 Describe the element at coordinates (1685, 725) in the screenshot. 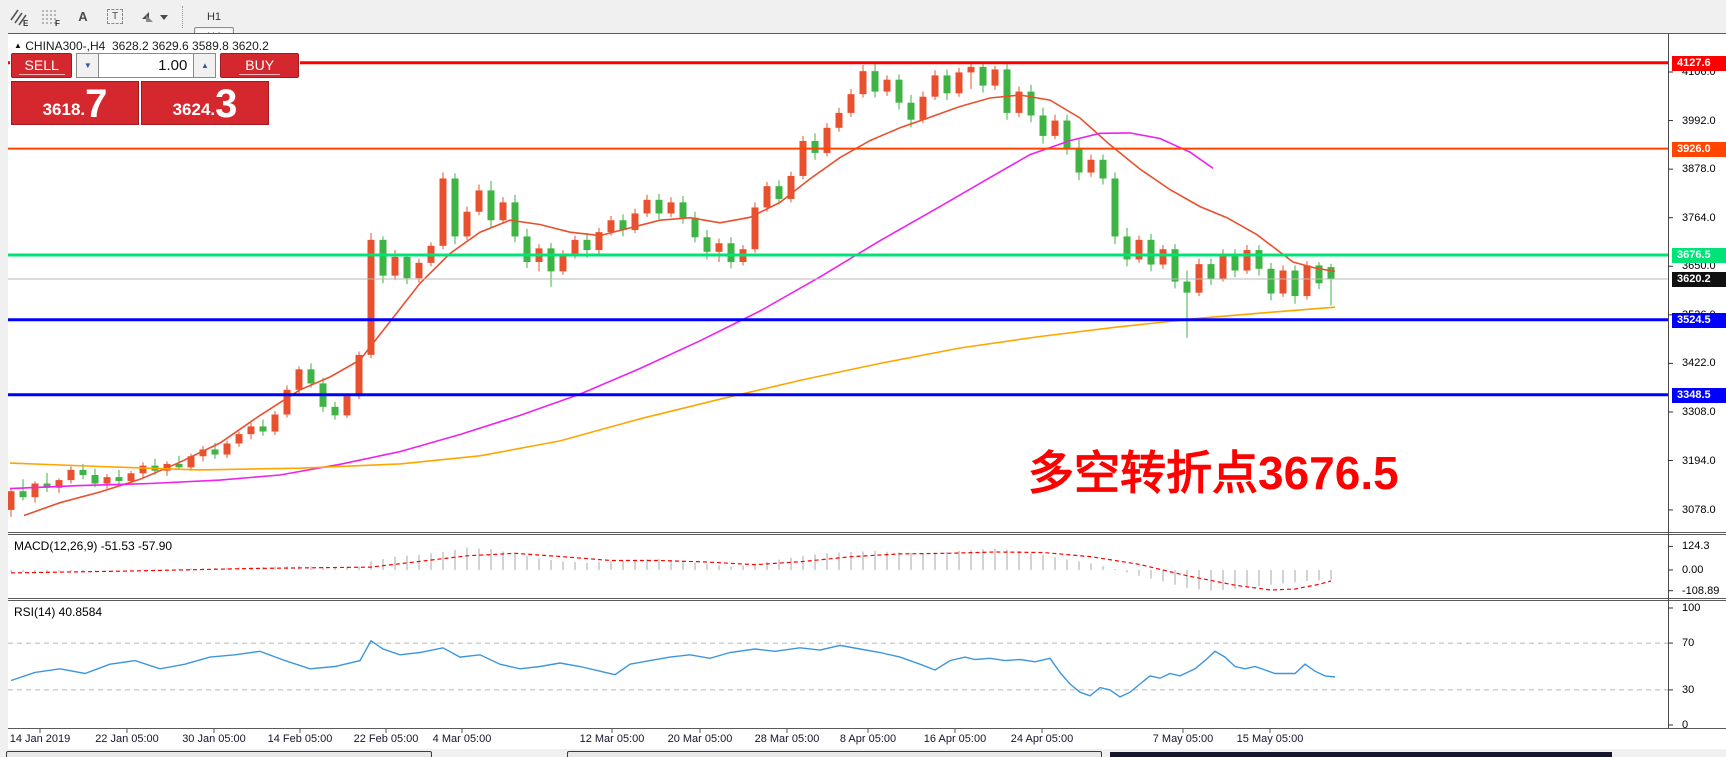

I see `rsi-tick-label: 0` at that location.